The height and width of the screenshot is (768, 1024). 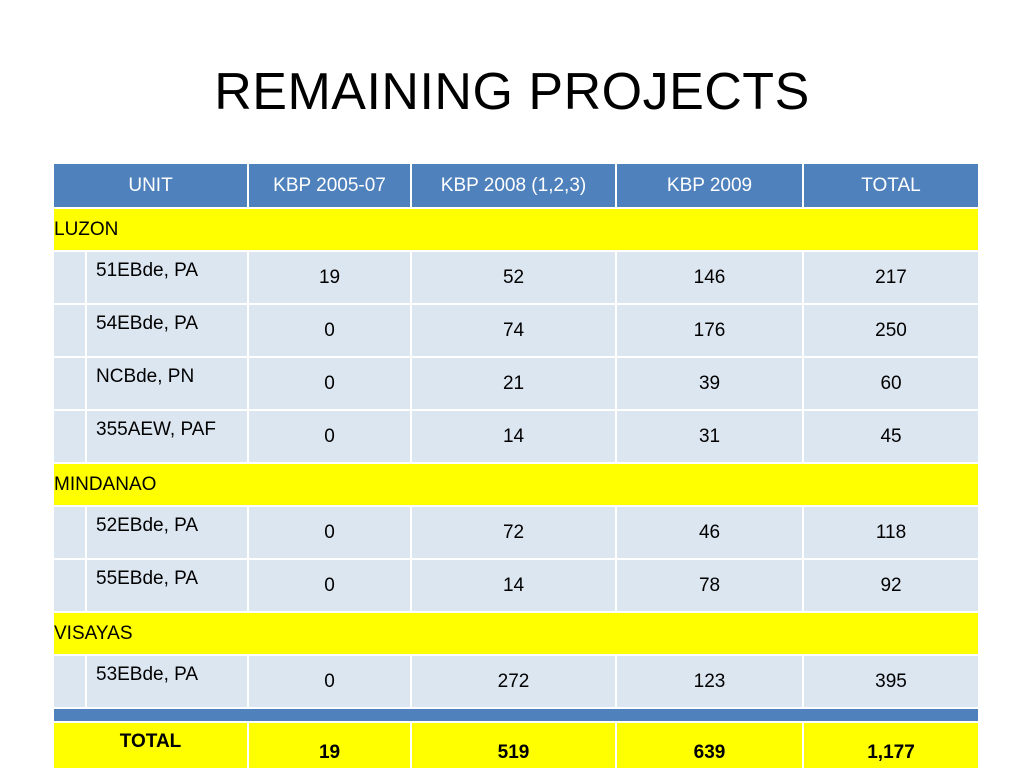 I want to click on value-kbp-2008: 52, so click(x=514, y=277).